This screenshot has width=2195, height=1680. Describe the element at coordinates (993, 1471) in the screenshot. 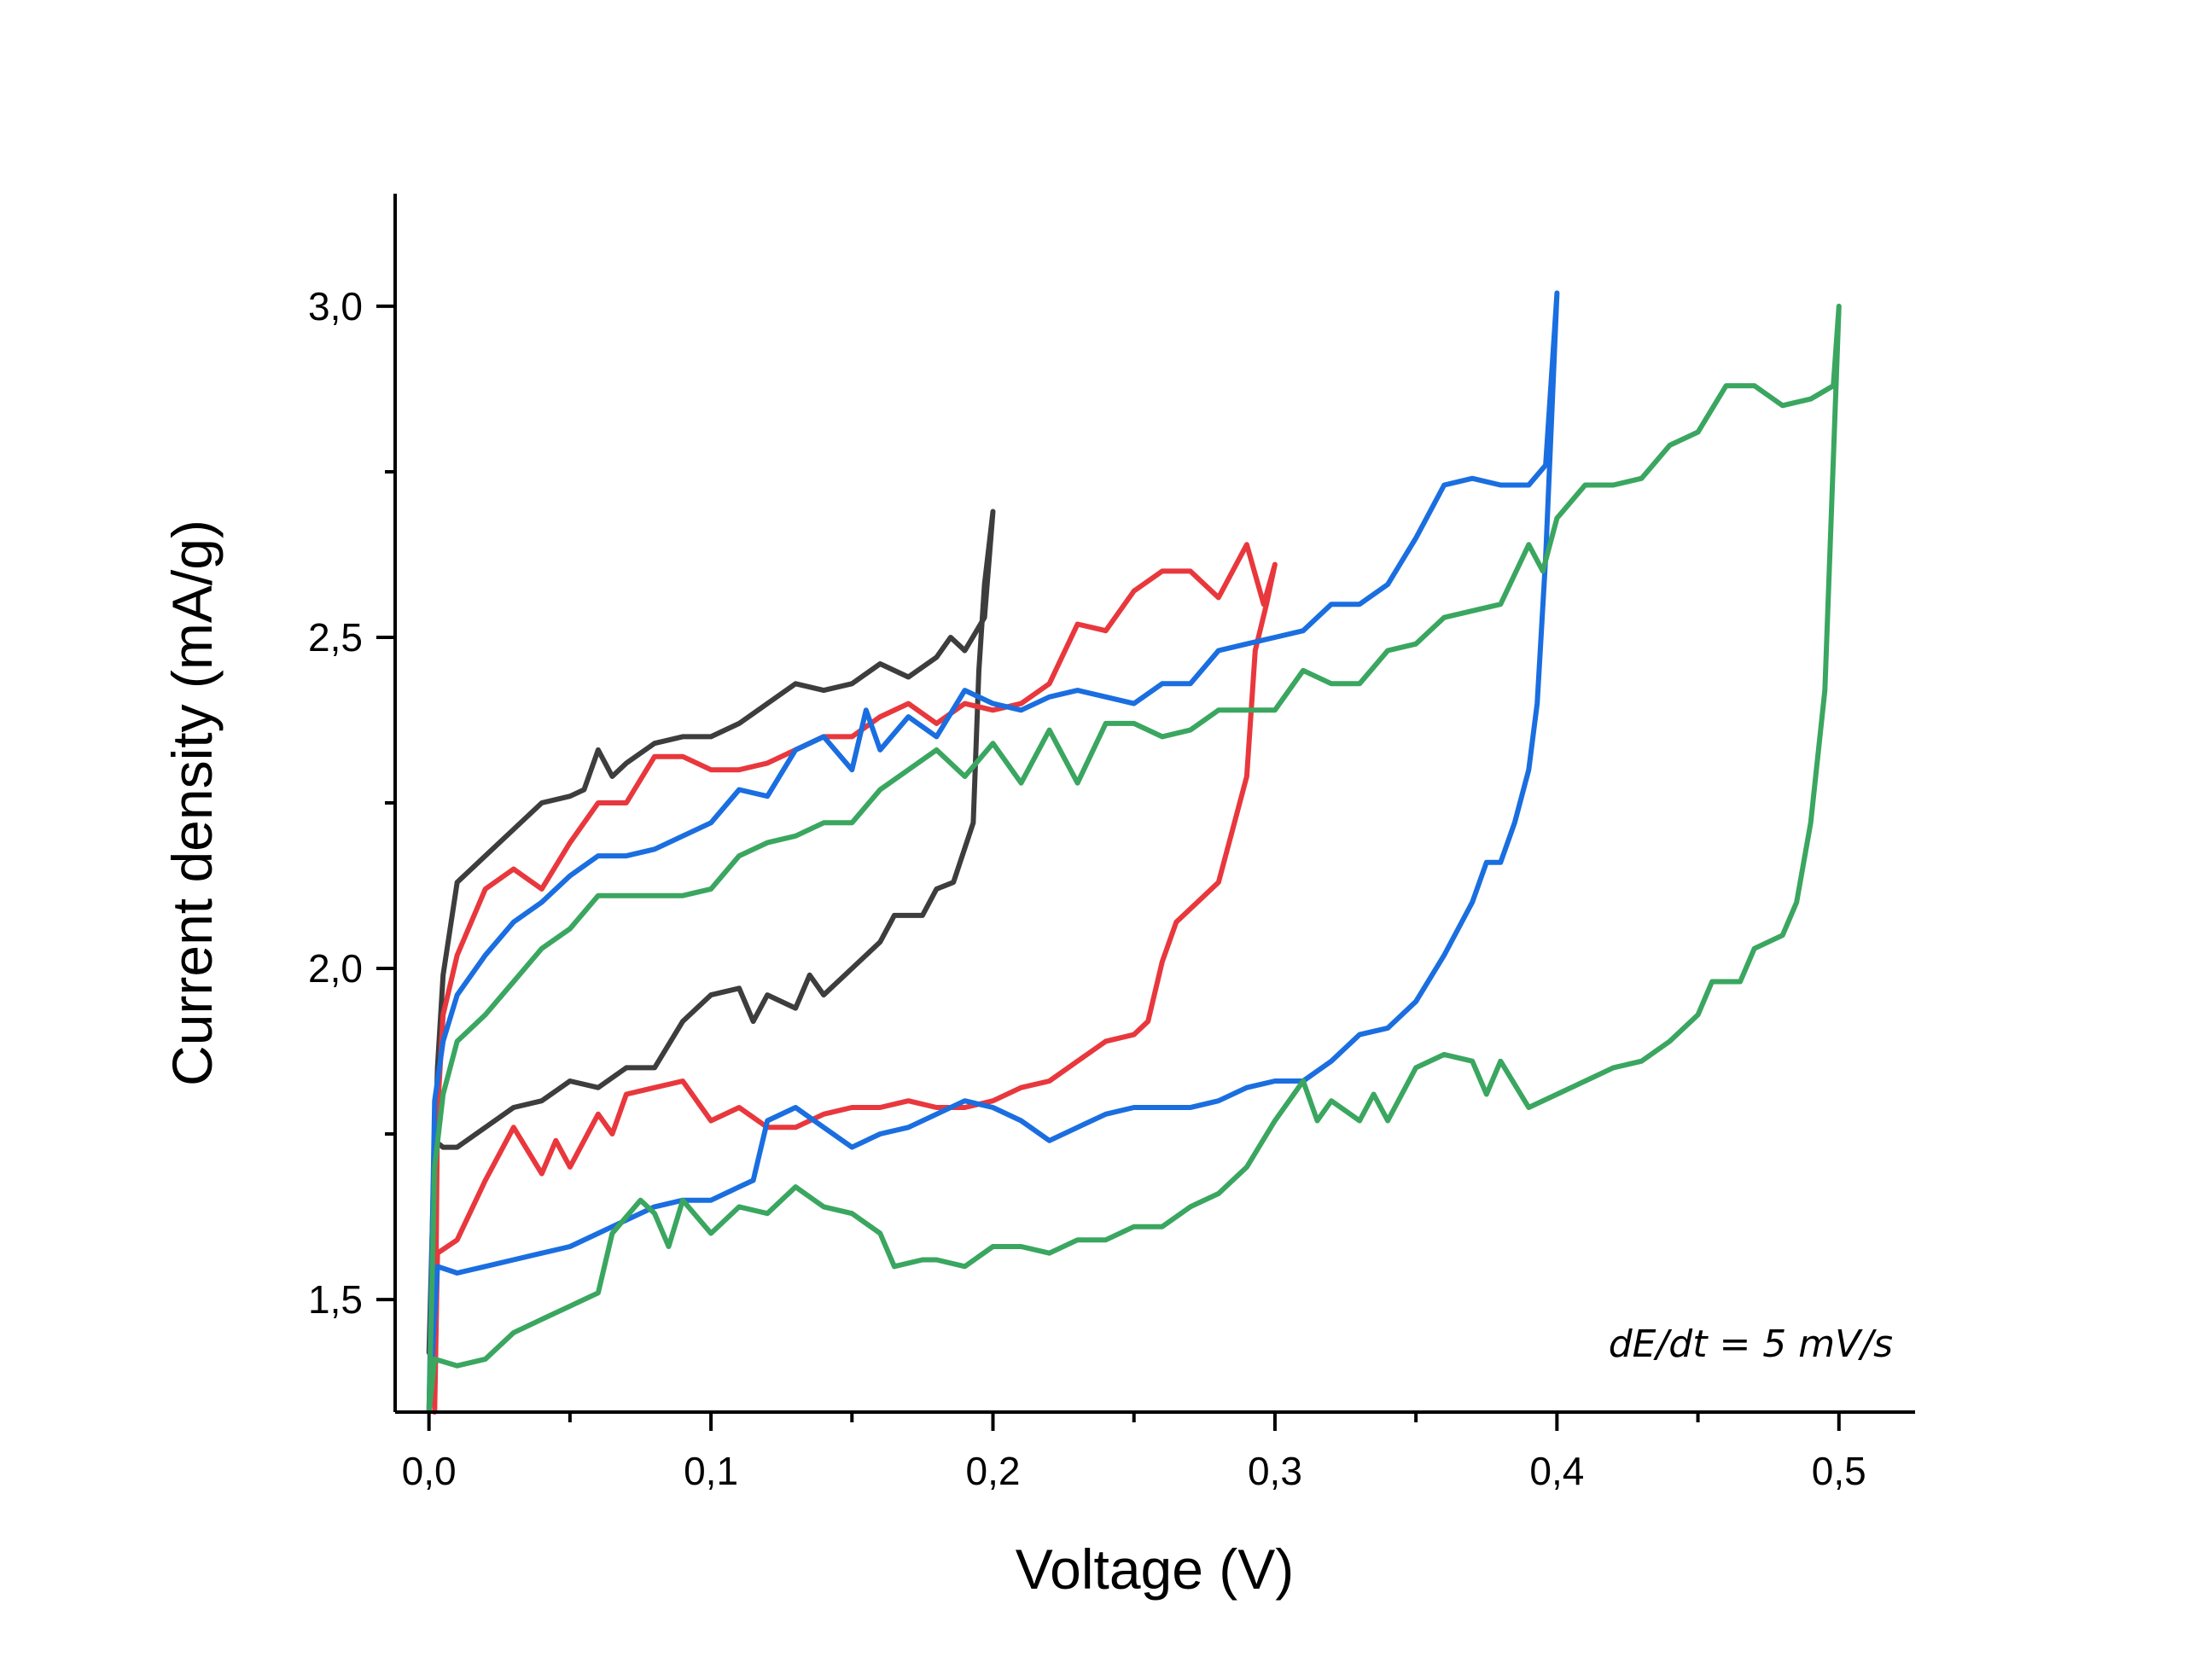

I see `x-tick-label: 0,2` at that location.